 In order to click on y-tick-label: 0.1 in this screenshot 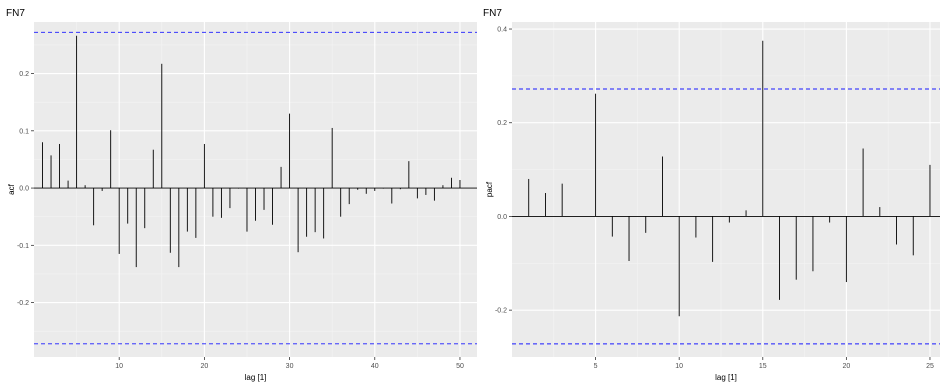, I will do `click(24, 131)`.